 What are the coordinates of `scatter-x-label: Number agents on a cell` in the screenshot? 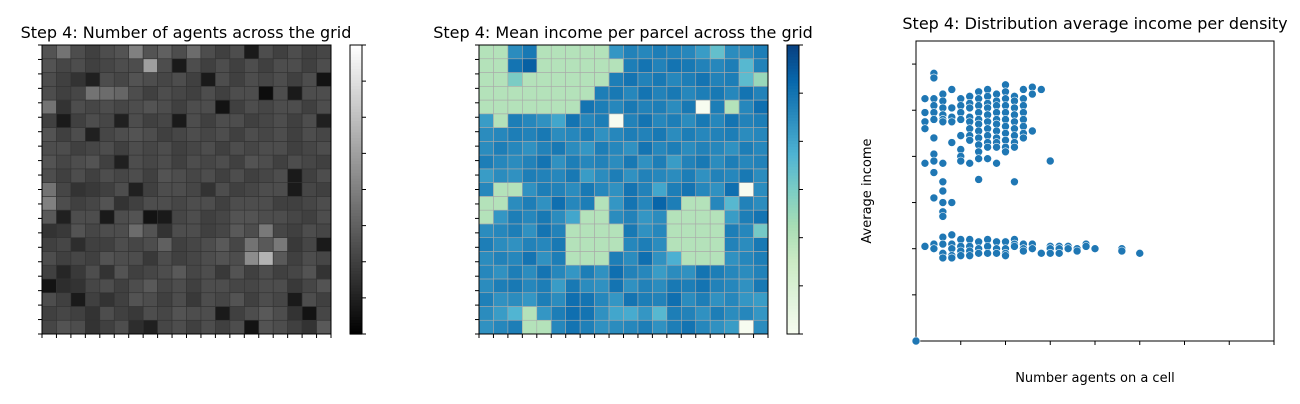 It's located at (1095, 378).